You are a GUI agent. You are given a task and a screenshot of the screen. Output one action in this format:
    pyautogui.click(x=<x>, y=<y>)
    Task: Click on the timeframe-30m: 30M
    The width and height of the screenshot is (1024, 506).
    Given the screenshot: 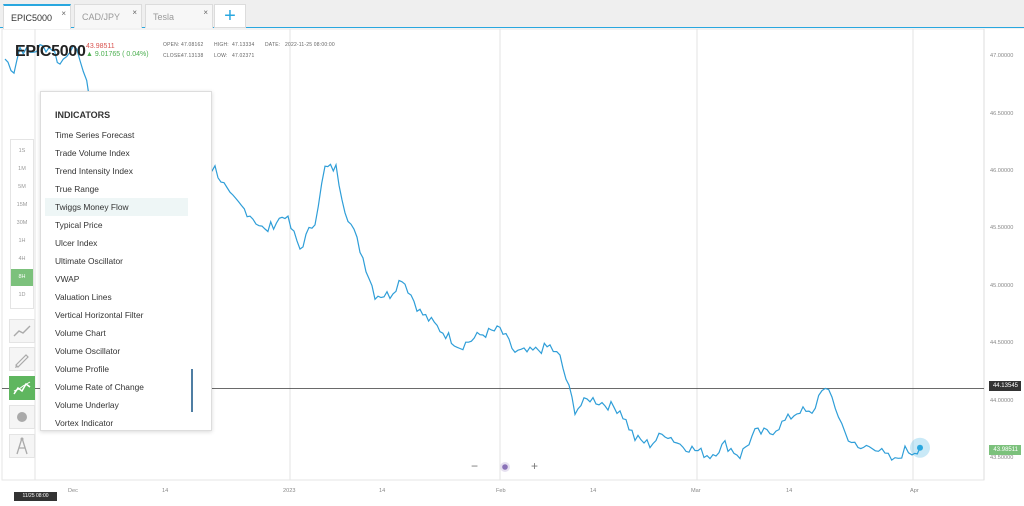 What is the action you would take?
    pyautogui.click(x=22, y=223)
    